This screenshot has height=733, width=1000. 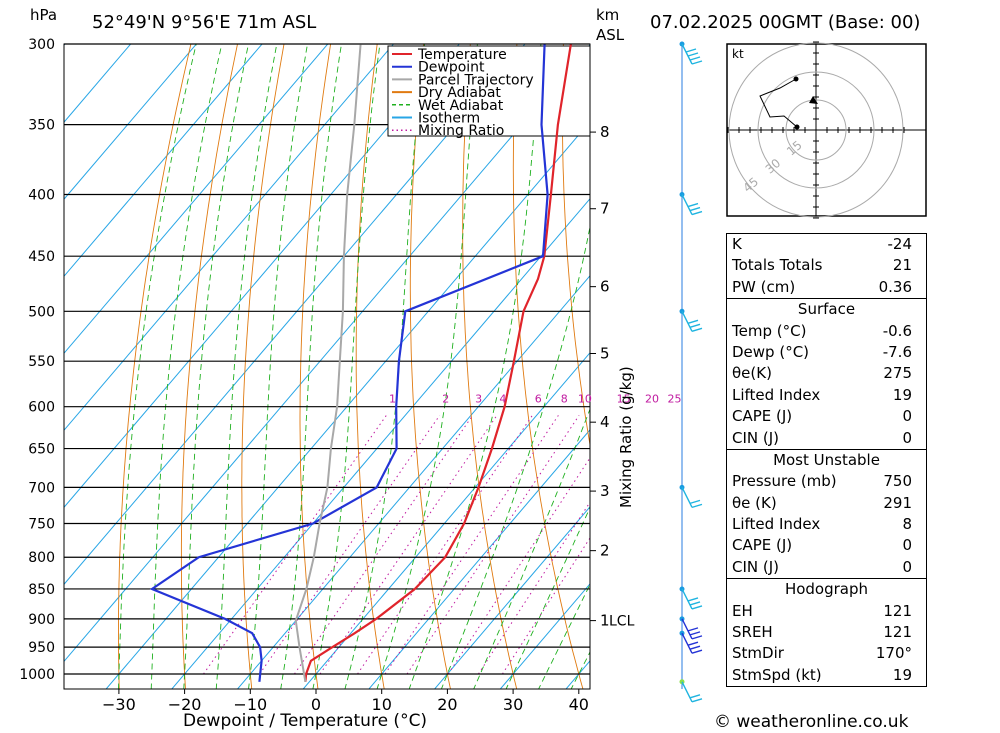 I want to click on legend-entry: Wet Adiabat, so click(x=461, y=106).